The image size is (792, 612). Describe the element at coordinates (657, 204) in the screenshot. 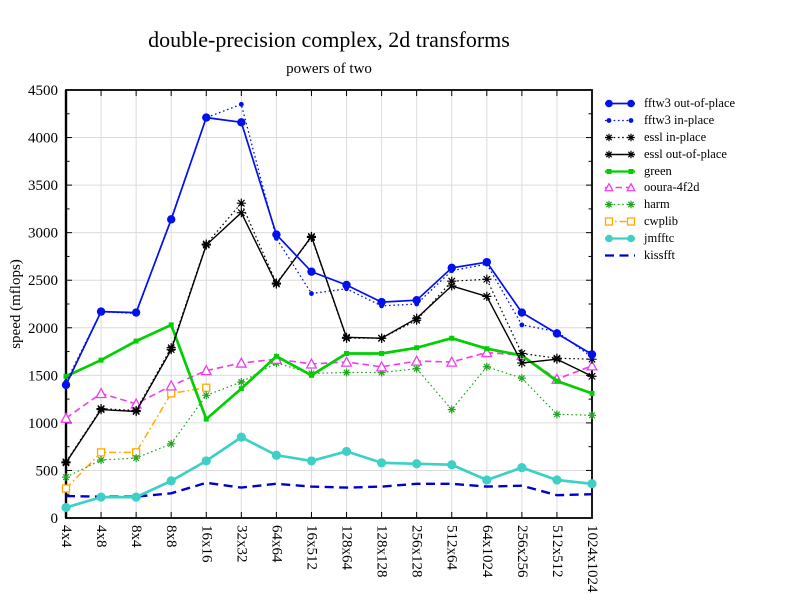

I see `legend-label: harm` at that location.